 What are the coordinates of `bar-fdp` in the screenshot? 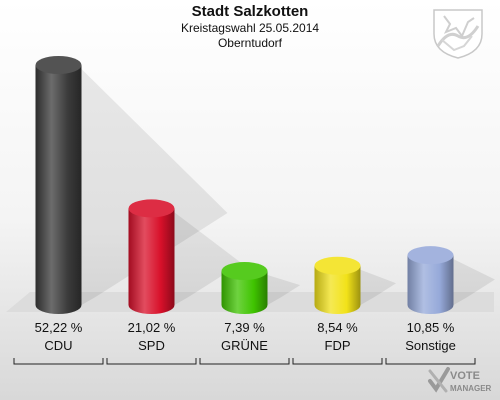 It's located at (337, 285).